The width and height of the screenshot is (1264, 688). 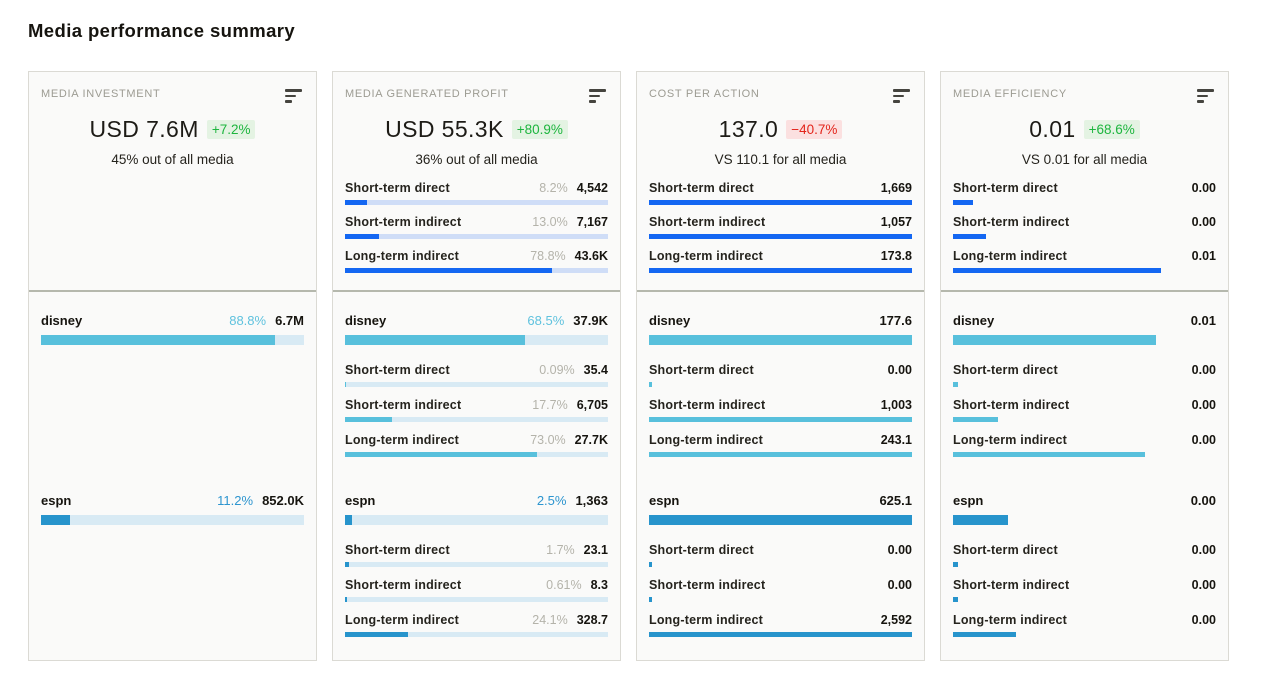 What do you see at coordinates (595, 370) in the screenshot?
I see `metric-value: 35.4` at bounding box center [595, 370].